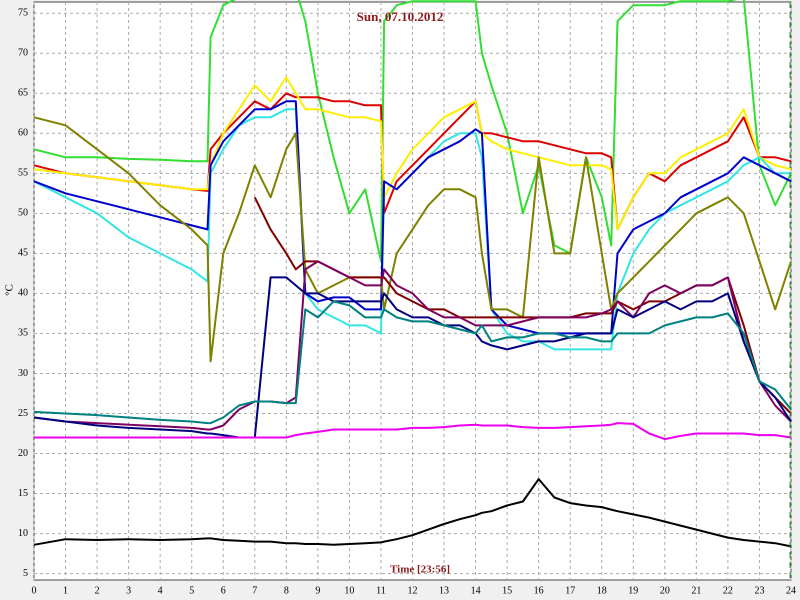  What do you see at coordinates (254, 590) in the screenshot?
I see `x-tick-label: 7` at bounding box center [254, 590].